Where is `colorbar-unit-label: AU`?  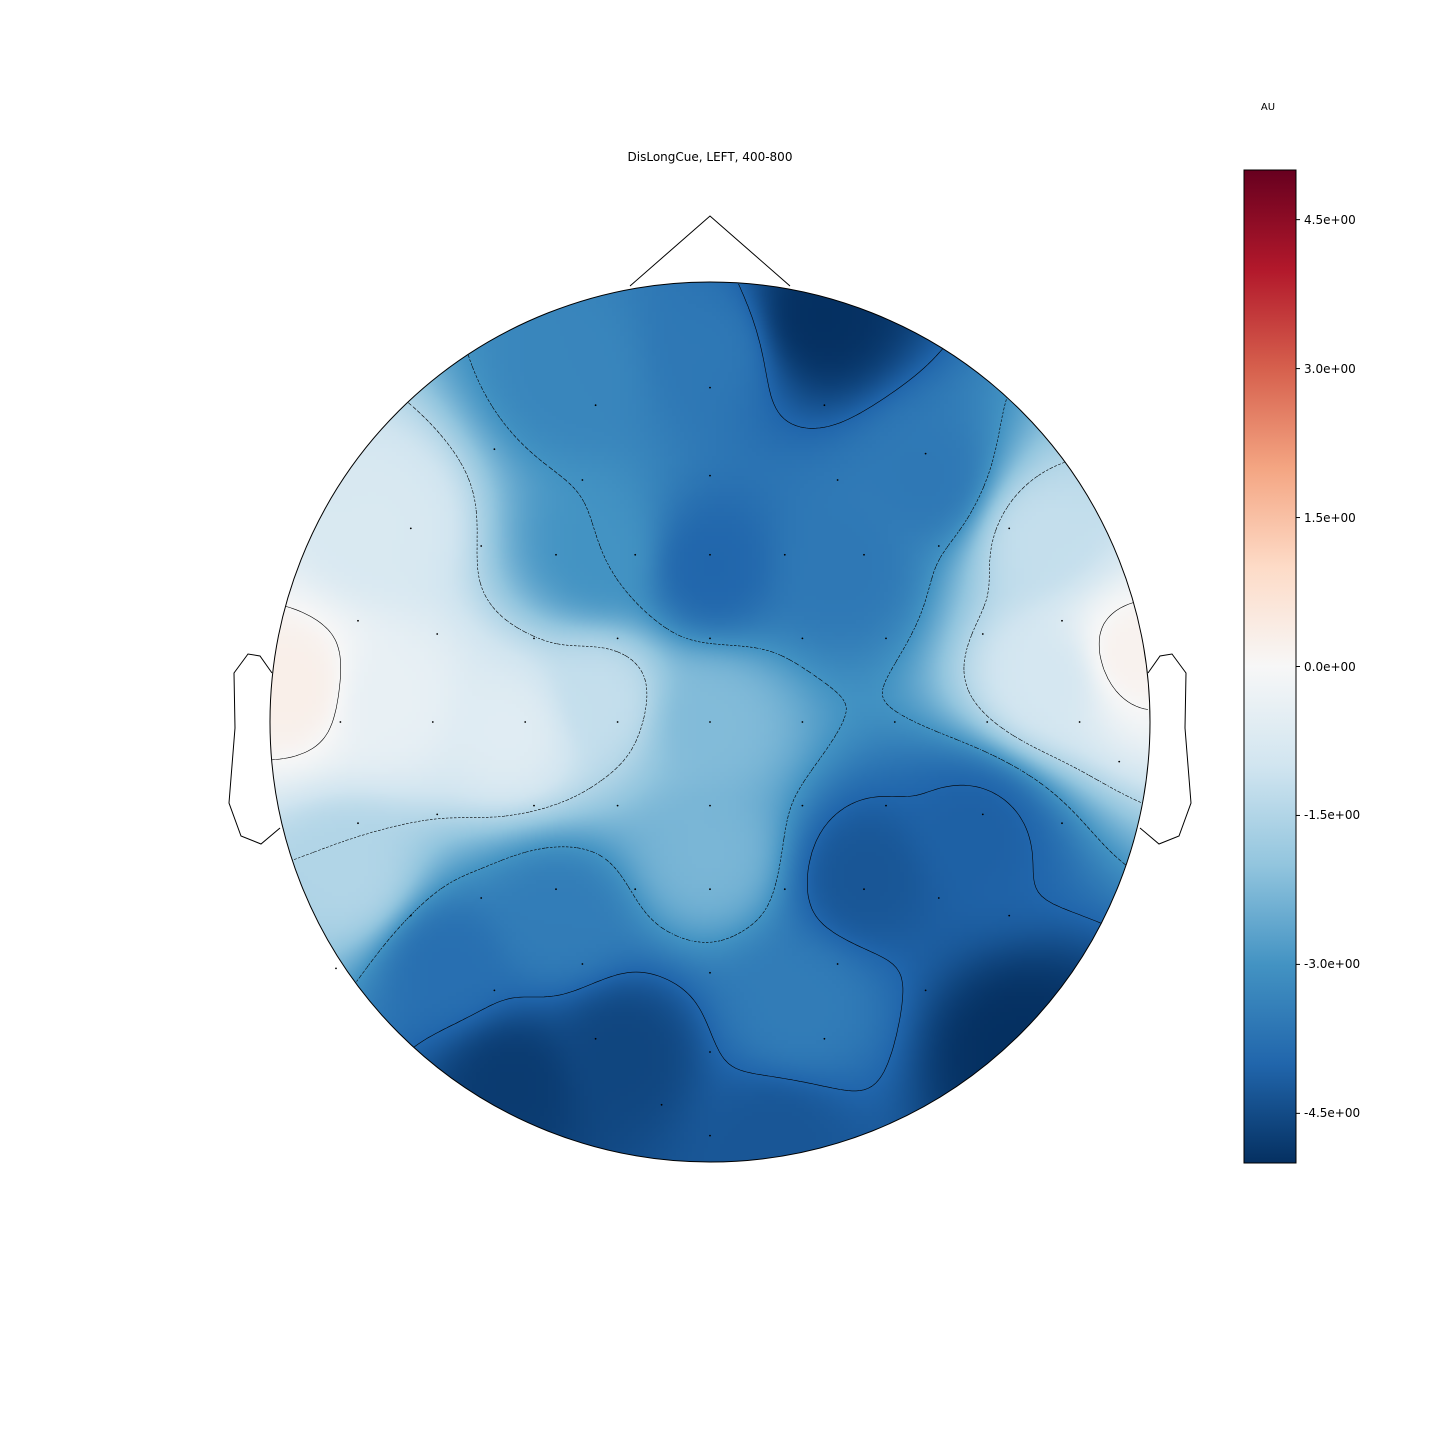 colorbar-unit-label: AU is located at coordinates (1268, 107).